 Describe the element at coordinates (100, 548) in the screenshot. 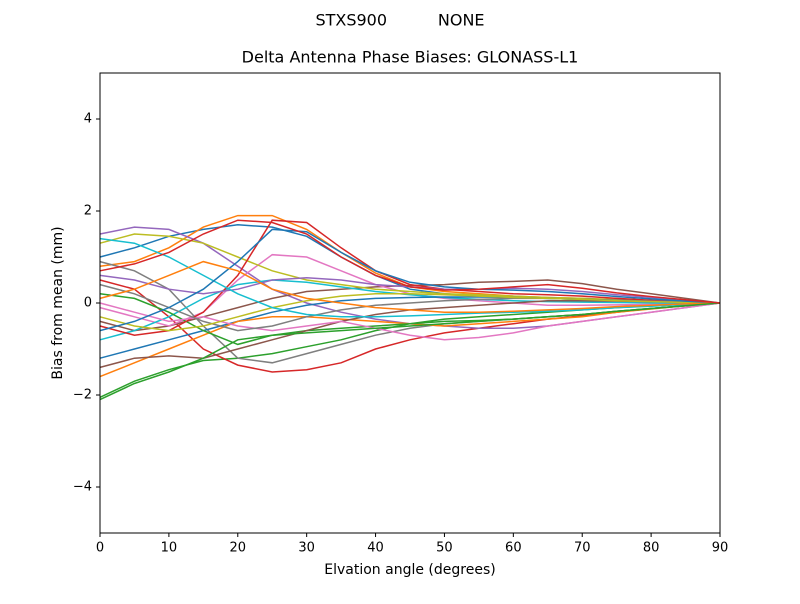

I see `x-tick-label: 0` at that location.